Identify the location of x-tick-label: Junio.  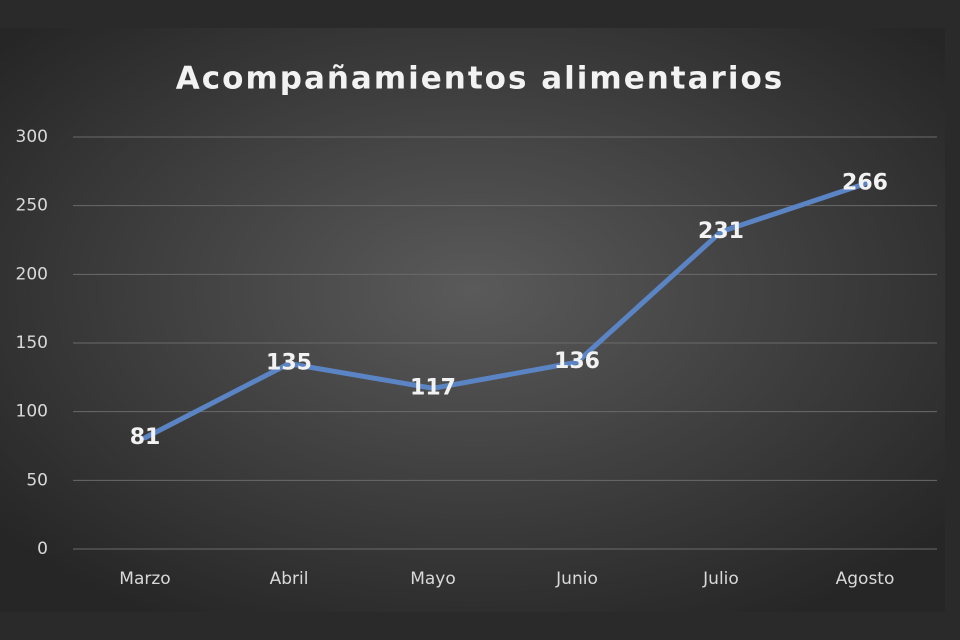
(576, 579).